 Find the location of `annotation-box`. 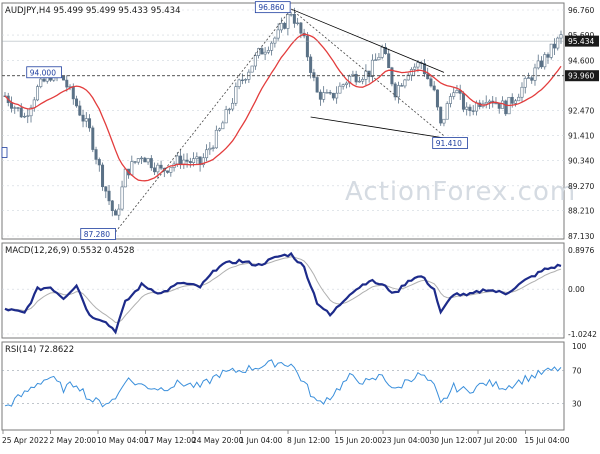

annotation-box is located at coordinates (98, 234).